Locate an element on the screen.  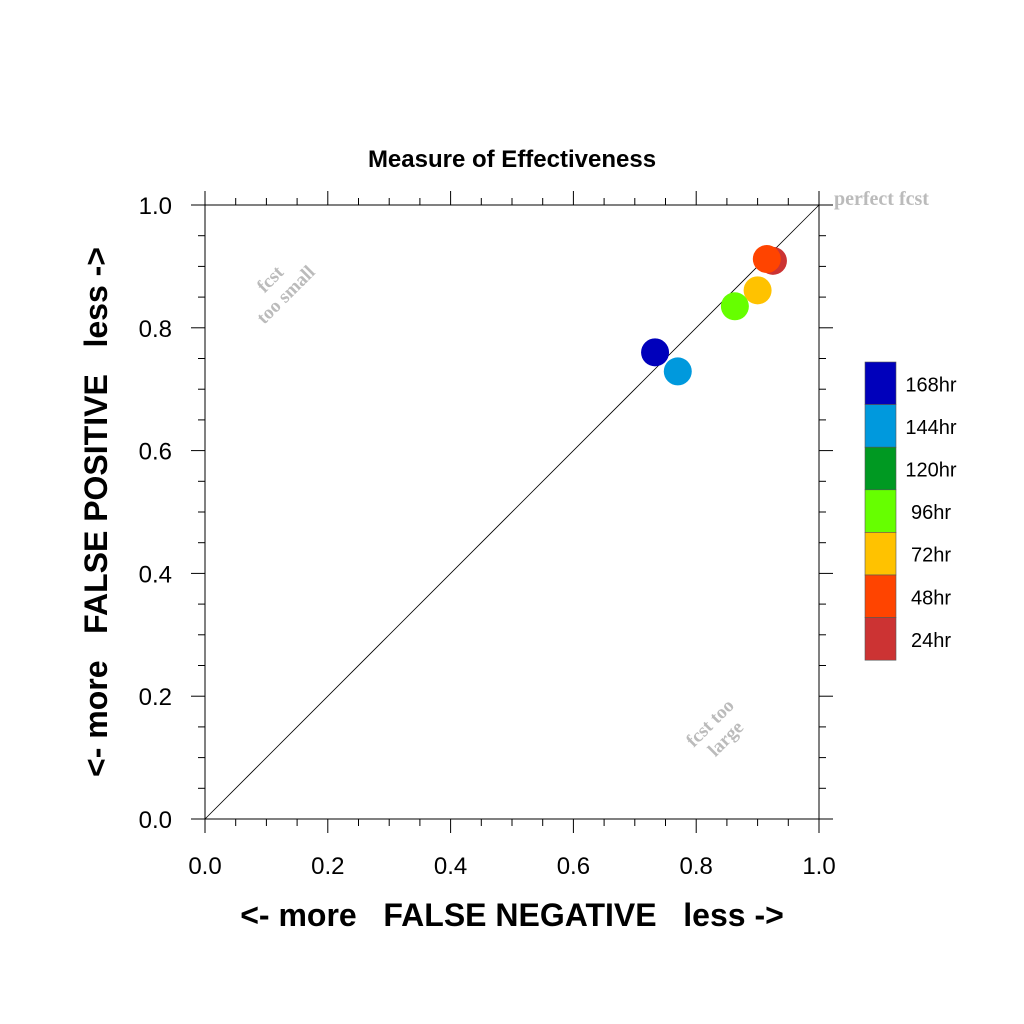
y-tick-label: 0.6 is located at coordinates (155, 452).